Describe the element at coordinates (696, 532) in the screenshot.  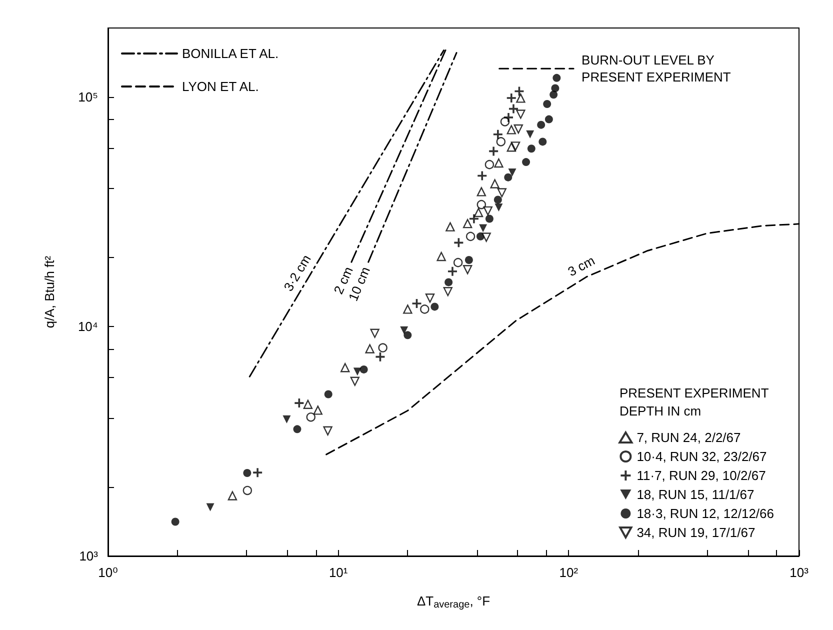
I see `legend-label: 34, RUN 19, 17/1/67` at that location.